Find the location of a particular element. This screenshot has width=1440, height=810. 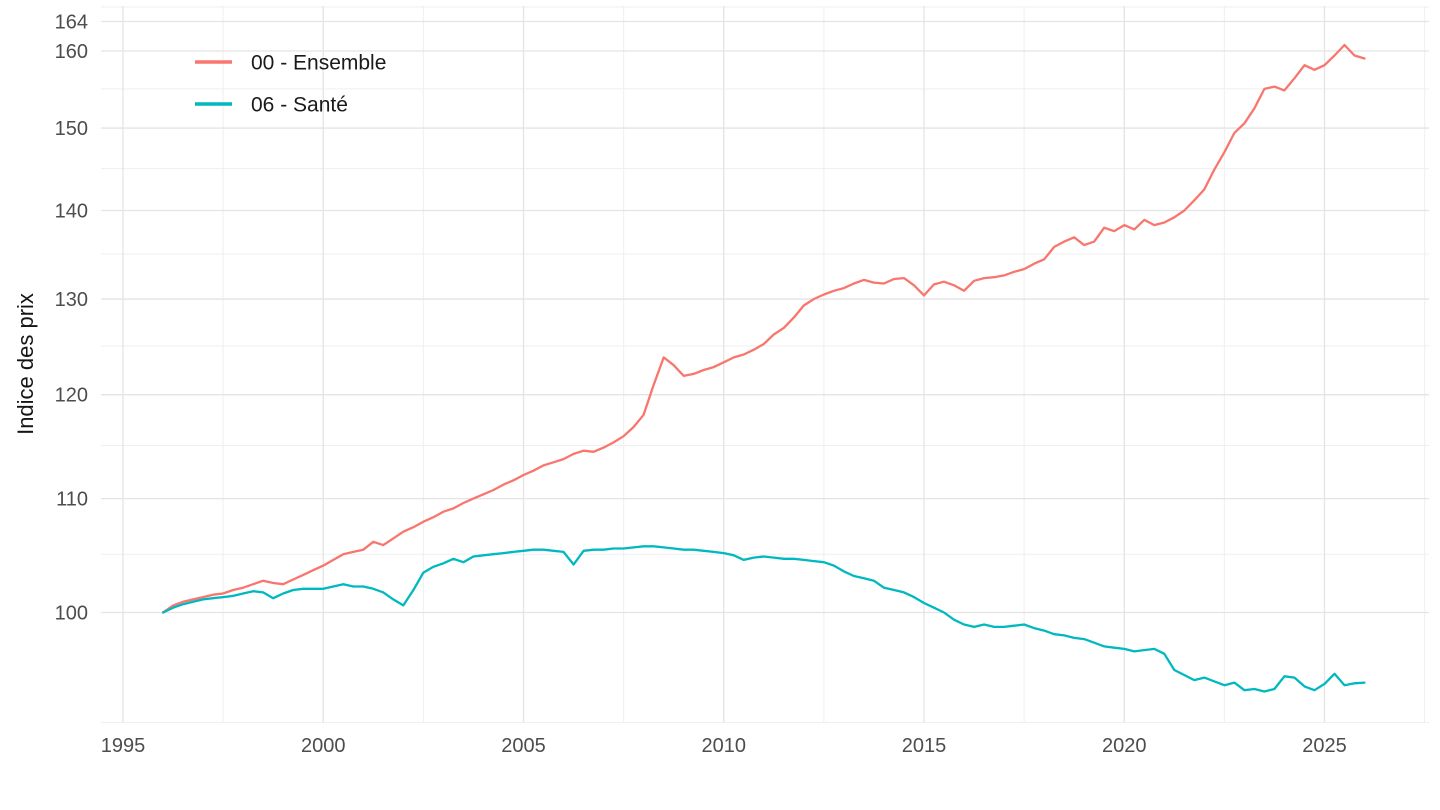

y-tick-label: 110 is located at coordinates (72, 500).